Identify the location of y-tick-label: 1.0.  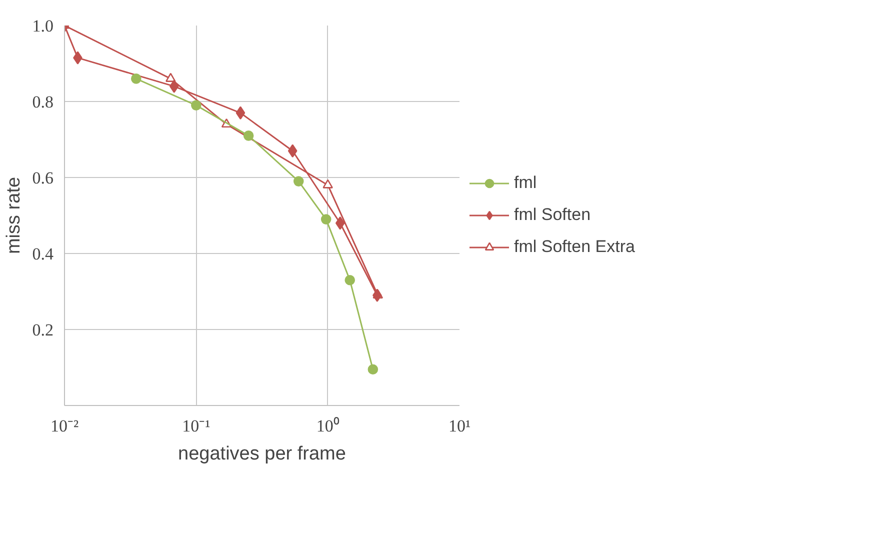
(43, 26).